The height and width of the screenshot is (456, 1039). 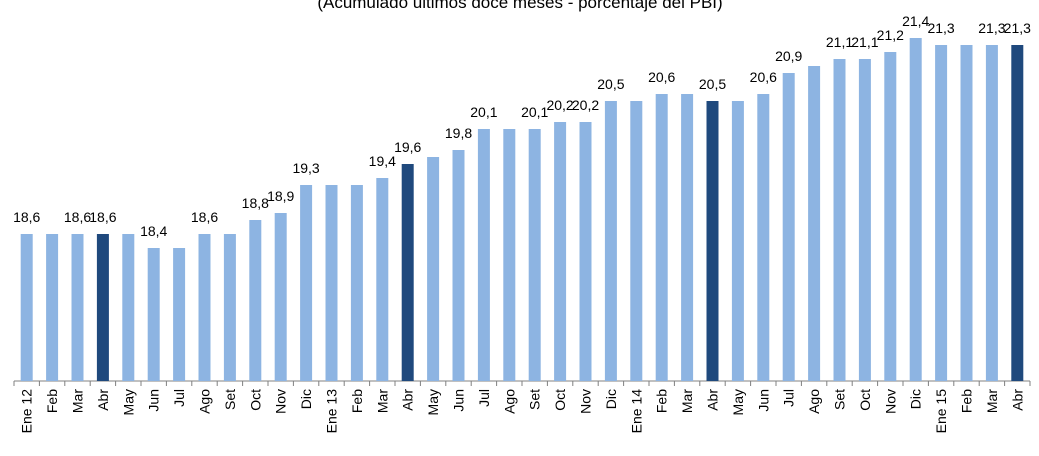 I want to click on value-label: 19,6, so click(x=407, y=147).